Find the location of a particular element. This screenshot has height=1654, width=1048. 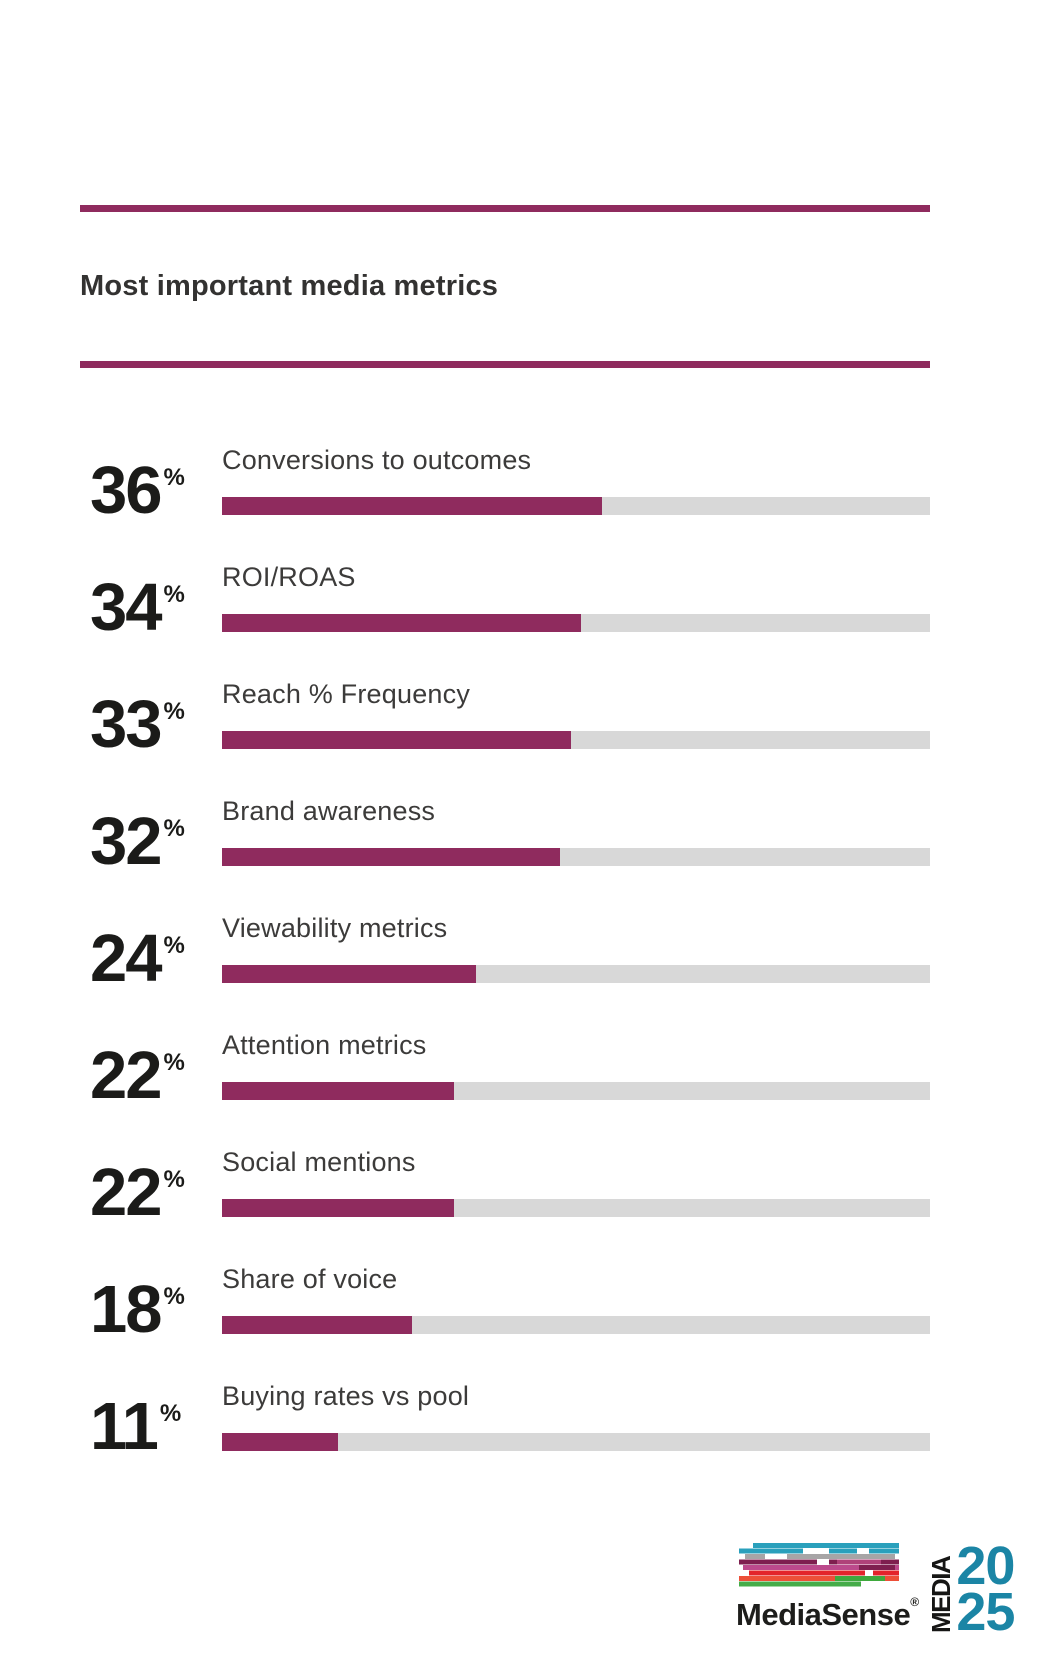

metric-value-number: 18 is located at coordinates (126, 1309).